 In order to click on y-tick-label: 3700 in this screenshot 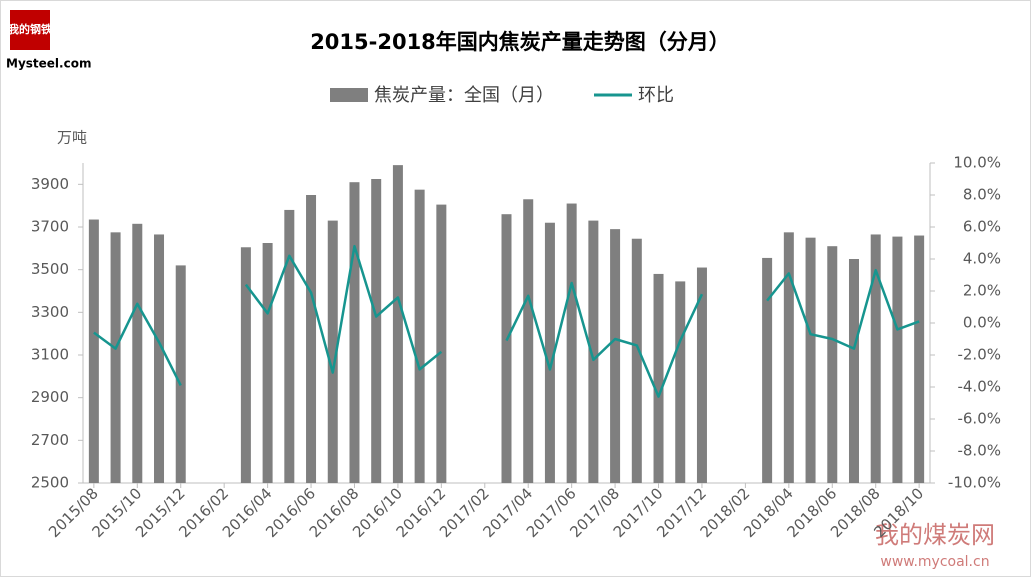, I will do `click(50, 227)`.